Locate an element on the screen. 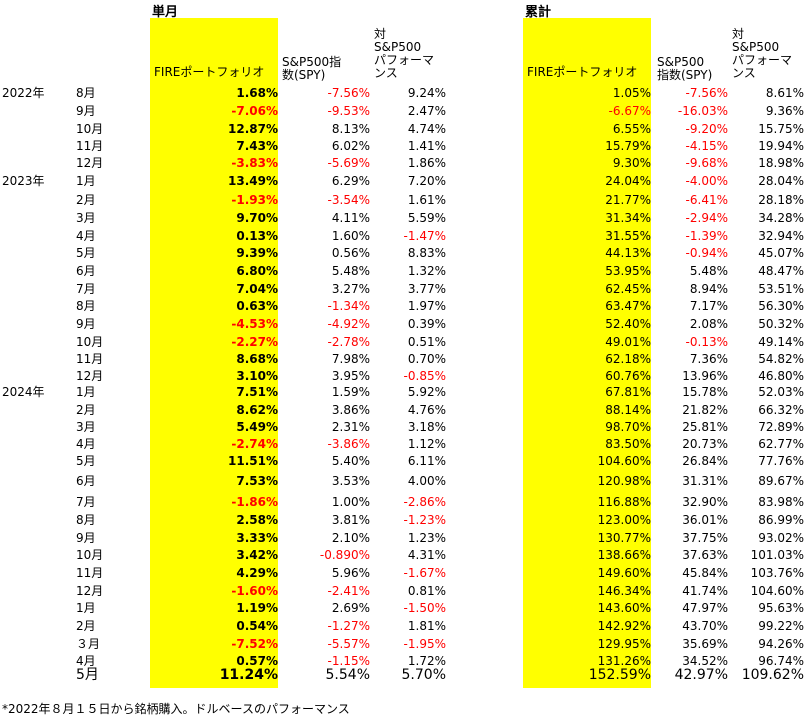  monthly-spy-cell: 1.60% is located at coordinates (350, 236).